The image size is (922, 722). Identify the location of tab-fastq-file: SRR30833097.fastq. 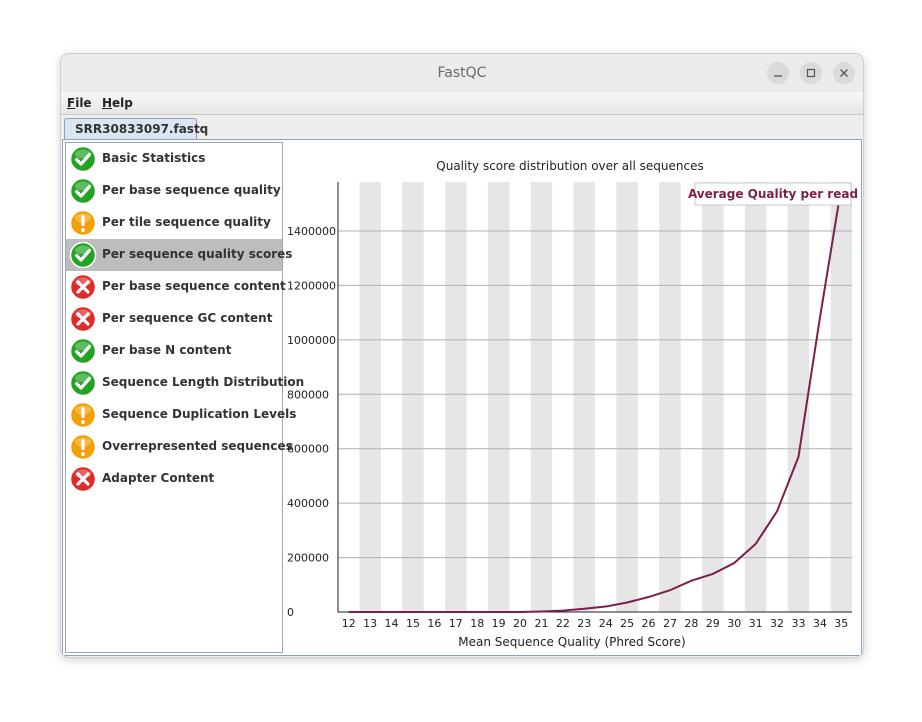
(136, 128).